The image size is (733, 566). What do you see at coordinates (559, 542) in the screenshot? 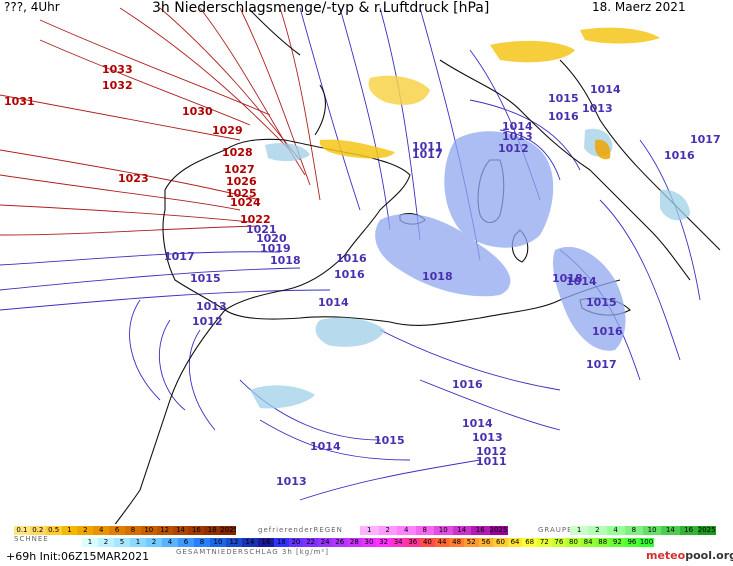
I see `legend-swatch: 76` at bounding box center [559, 542].